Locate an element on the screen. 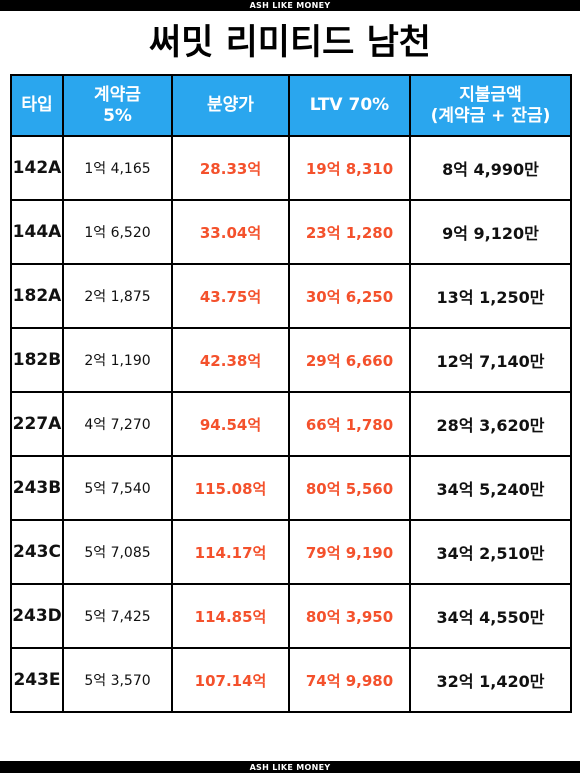 The height and width of the screenshot is (773, 580). cell-ltv: 29억 6,660 is located at coordinates (349, 360).